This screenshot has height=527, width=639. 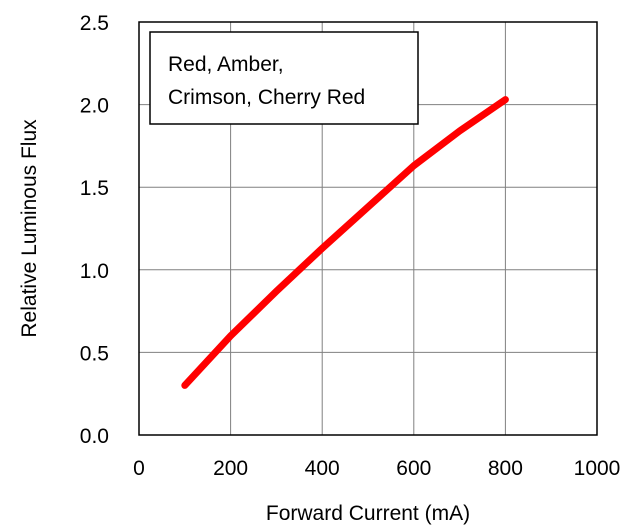 What do you see at coordinates (94, 436) in the screenshot?
I see `y-tick-label: 0.0` at bounding box center [94, 436].